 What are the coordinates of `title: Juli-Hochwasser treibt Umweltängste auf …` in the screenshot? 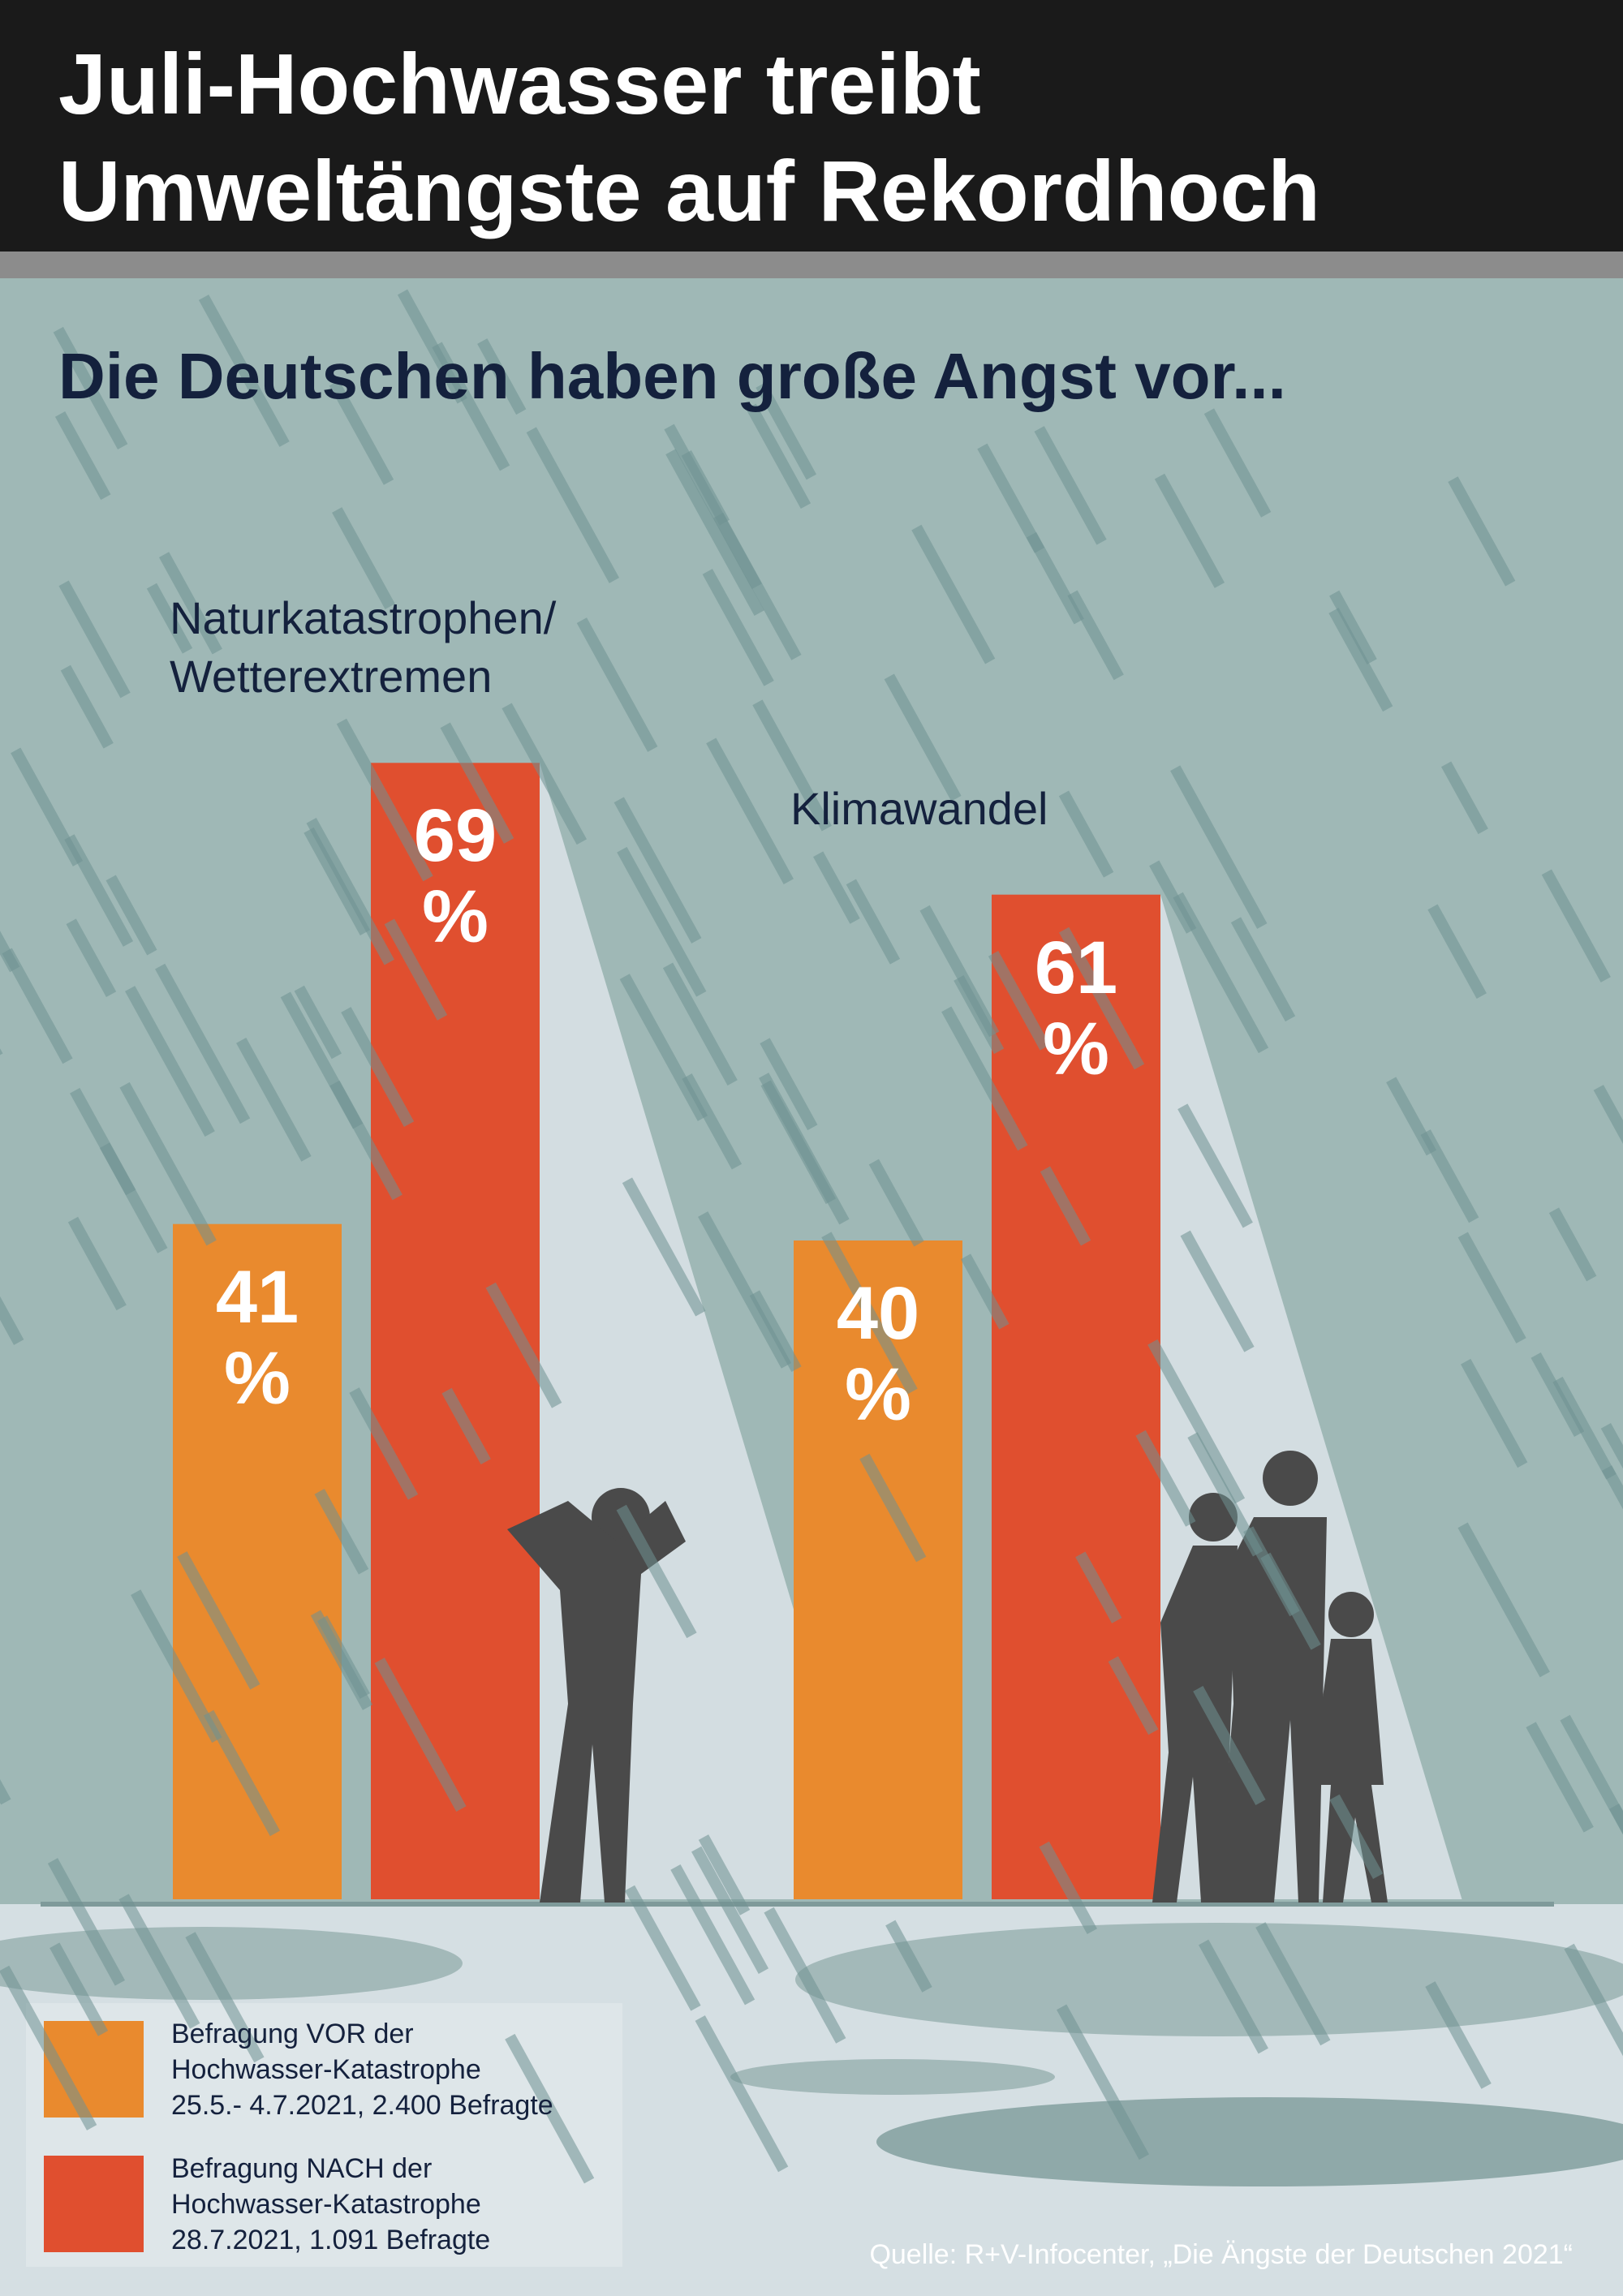 It's located at (689, 138).